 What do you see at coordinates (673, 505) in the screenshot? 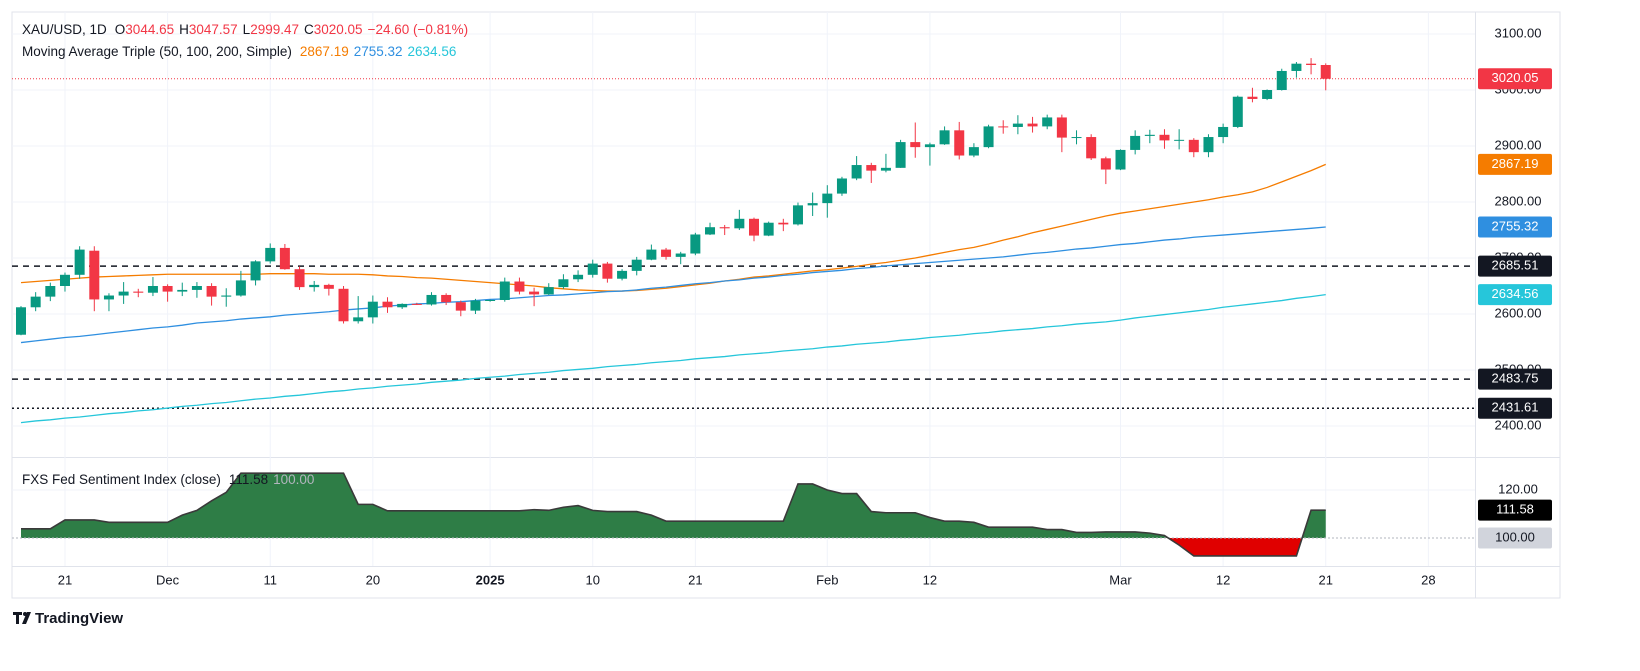
I see `sentiment-area-above` at bounding box center [673, 505].